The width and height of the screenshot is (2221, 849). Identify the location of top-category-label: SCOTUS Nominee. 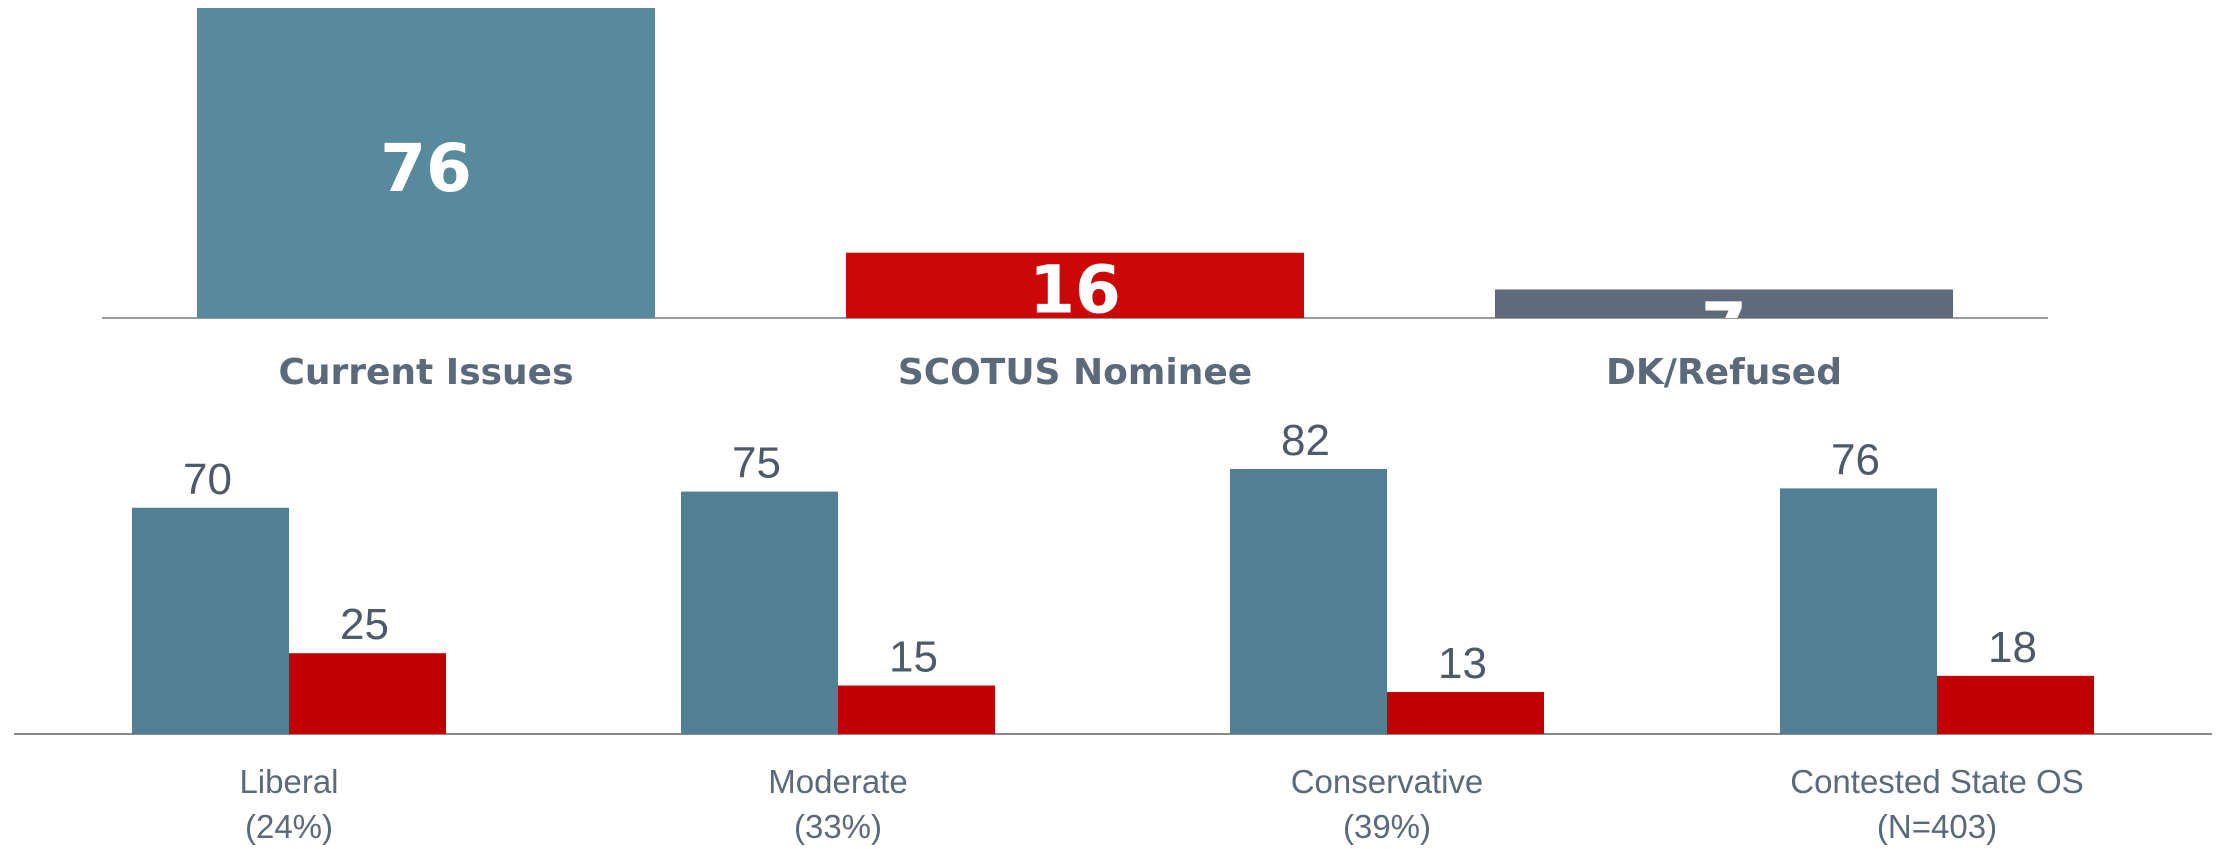
(1075, 372).